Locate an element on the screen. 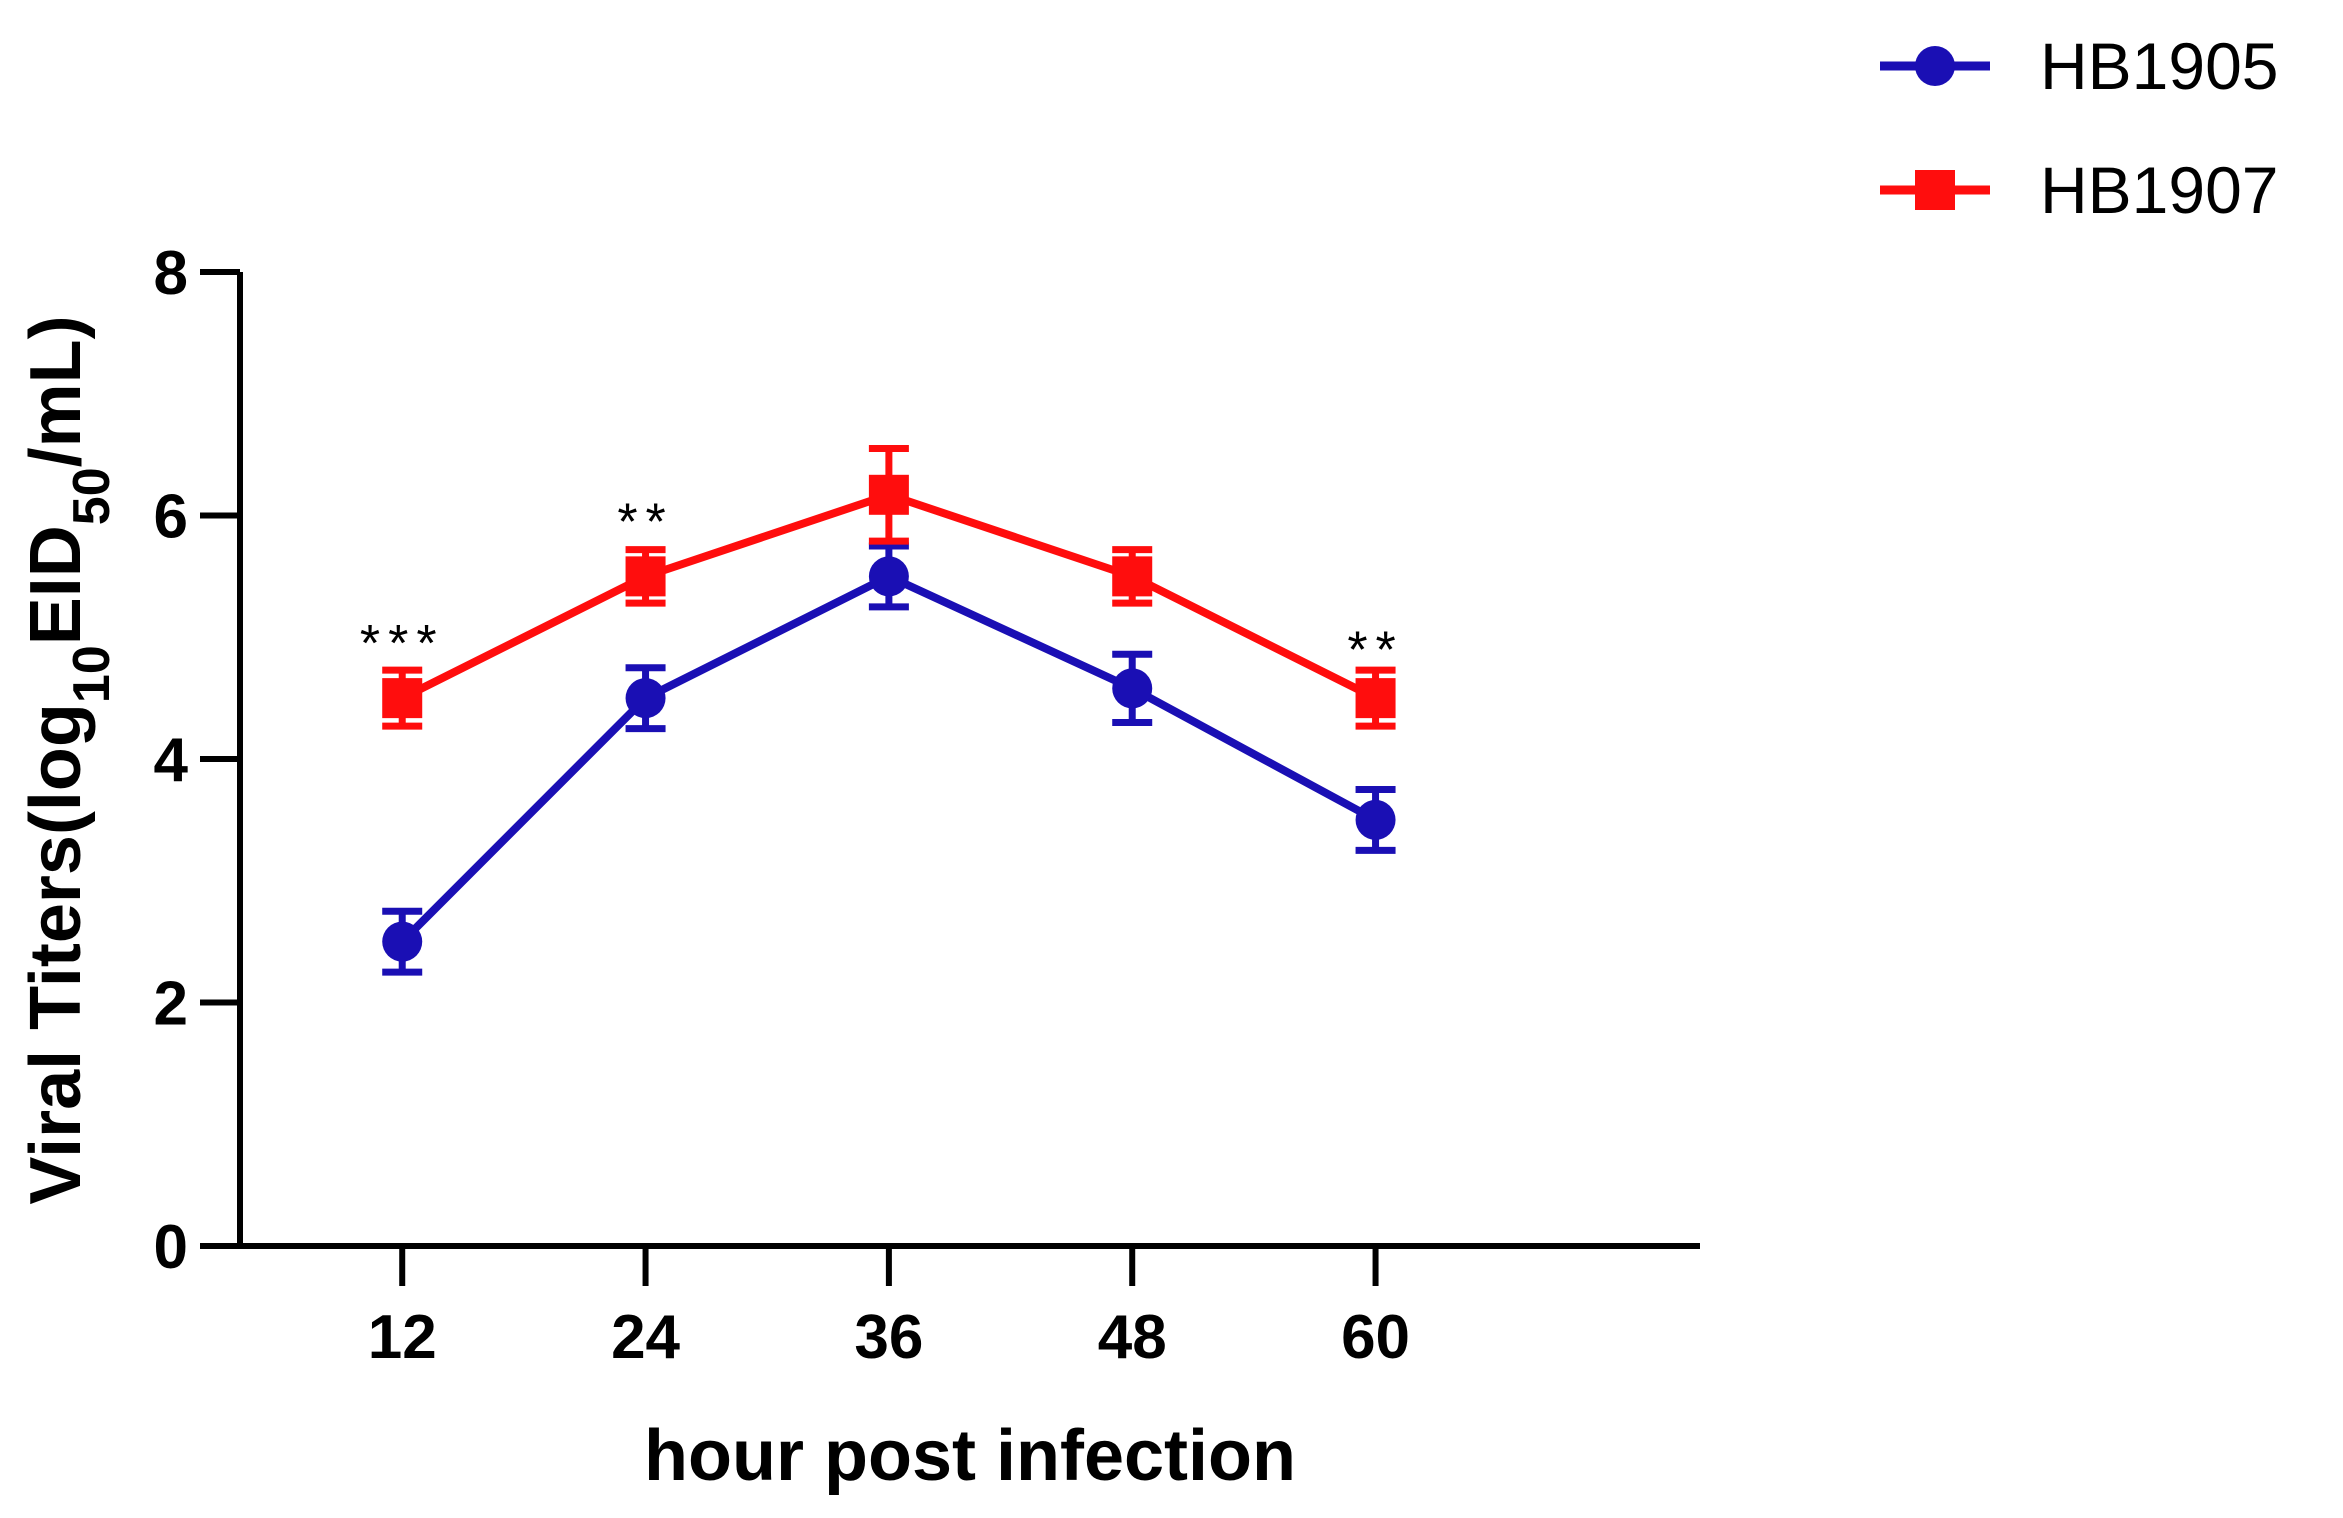 The height and width of the screenshot is (1518, 2343). legend-marker-circle is located at coordinates (1935, 66).